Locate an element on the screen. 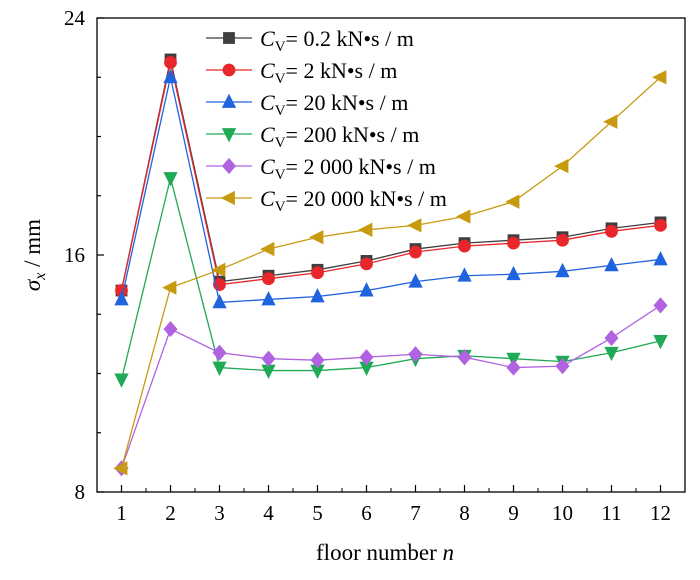 This screenshot has height=580, width=700. legend-item: CV= 0.2 kN•s / m is located at coordinates (310, 40).